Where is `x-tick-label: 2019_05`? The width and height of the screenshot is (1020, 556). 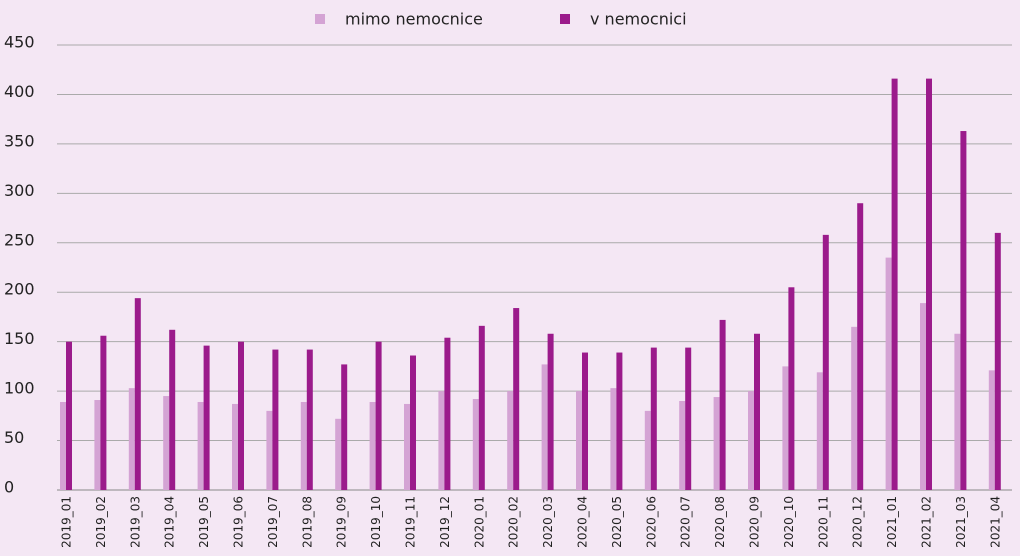 x-tick-label: 2019_05 is located at coordinates (204, 522).